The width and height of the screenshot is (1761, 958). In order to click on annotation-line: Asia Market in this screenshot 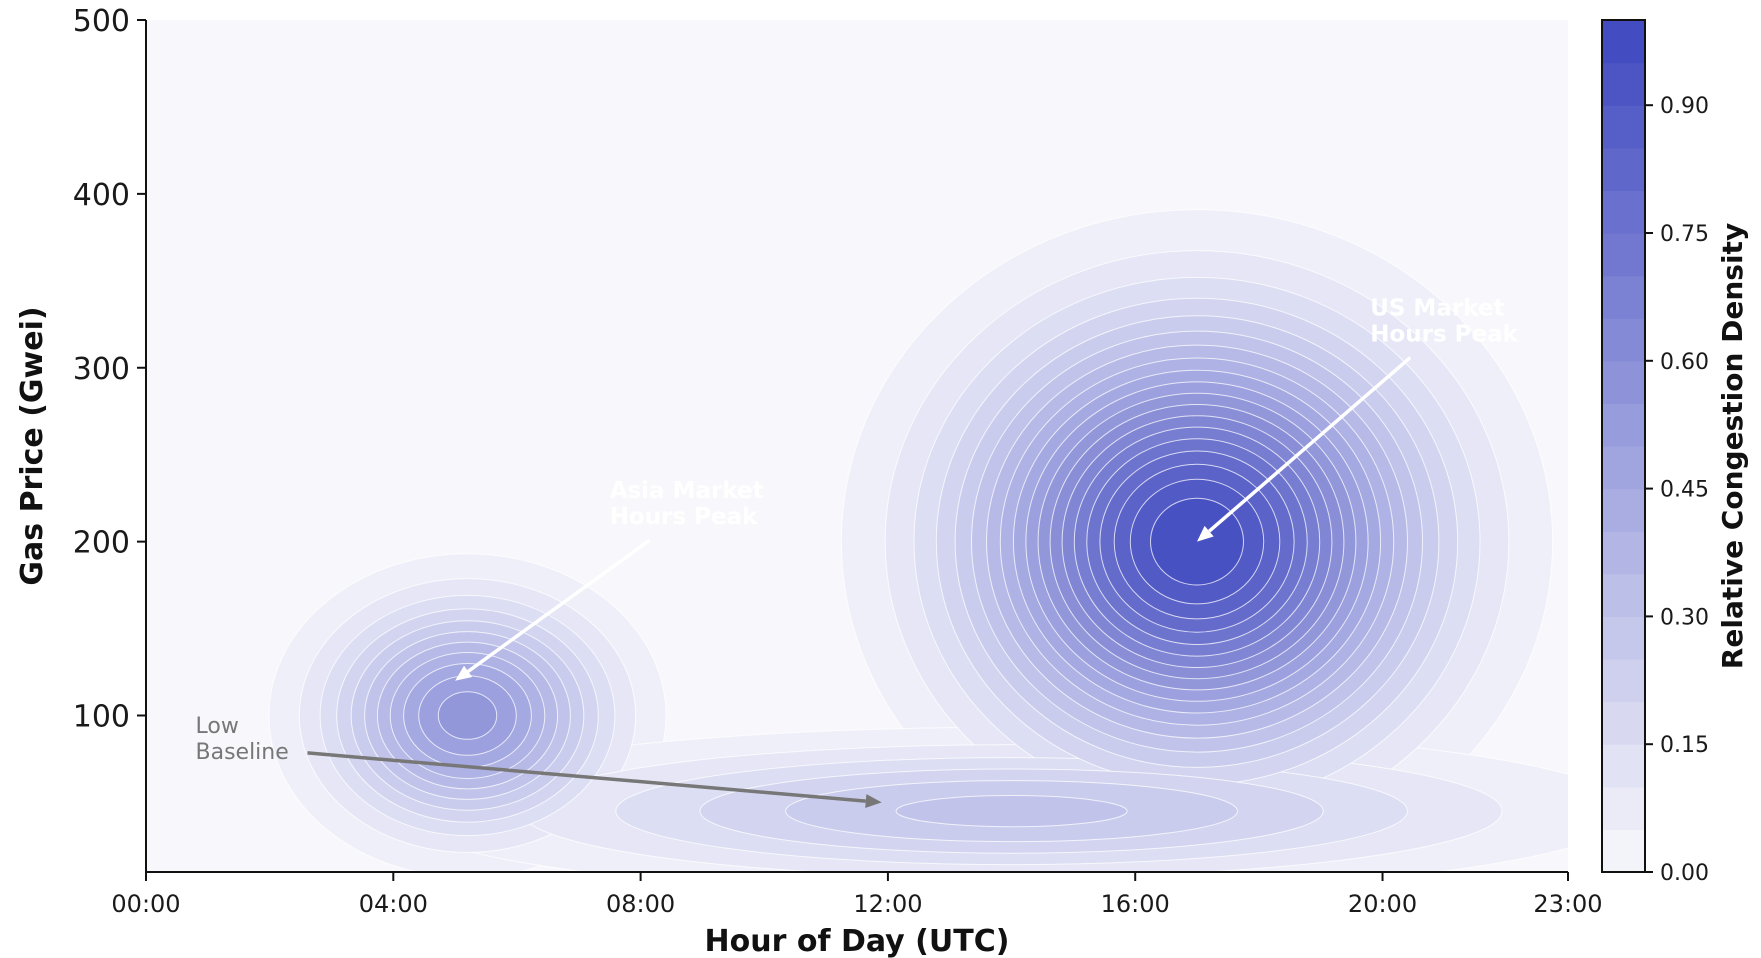, I will do `click(687, 491)`.